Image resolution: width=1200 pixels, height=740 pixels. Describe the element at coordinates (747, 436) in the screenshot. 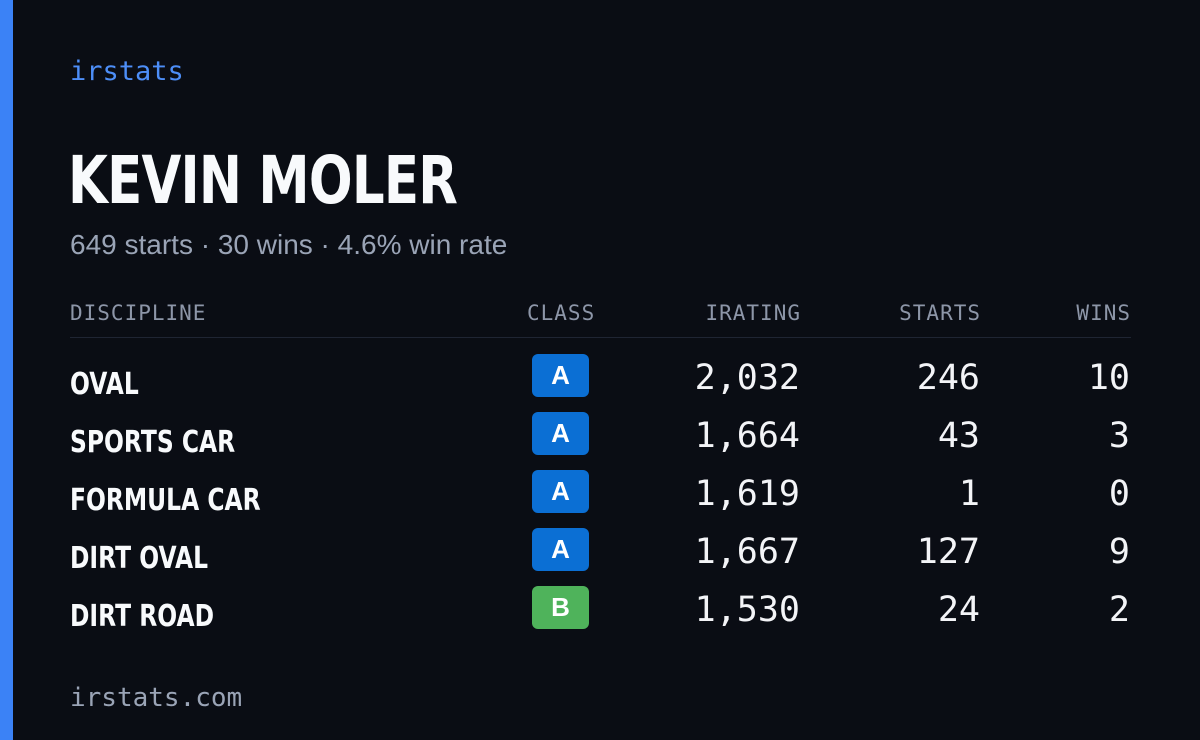

I see `irating-value: 1,664` at that location.